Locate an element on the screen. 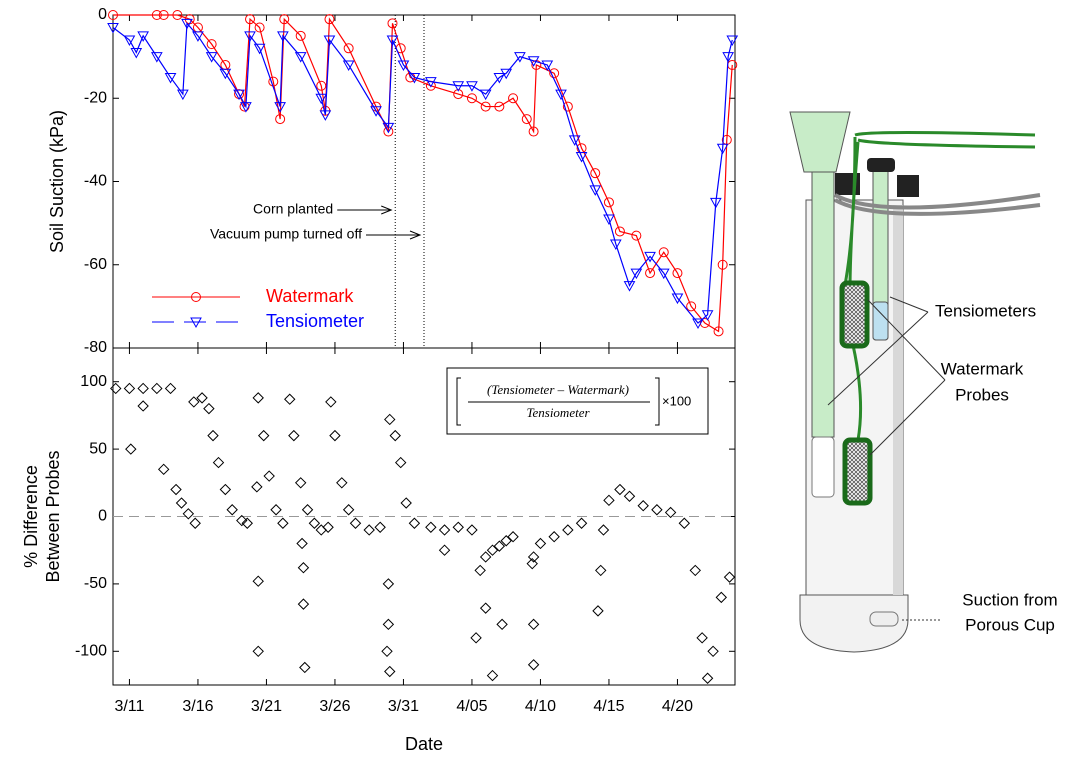 This screenshot has height=762, width=1075. x-tick-label: 3/31 is located at coordinates (403, 706).